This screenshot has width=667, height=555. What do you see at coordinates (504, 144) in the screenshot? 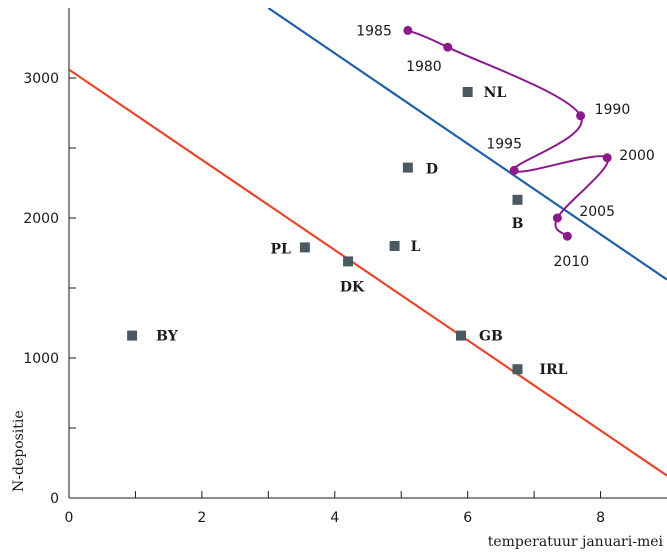
I see `year-label: 1995` at bounding box center [504, 144].